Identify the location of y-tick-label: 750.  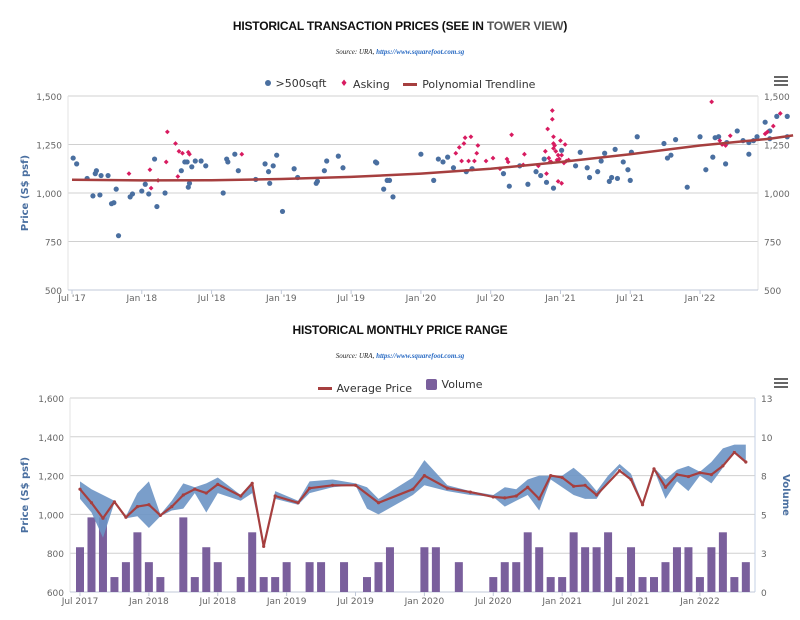
(53, 244).